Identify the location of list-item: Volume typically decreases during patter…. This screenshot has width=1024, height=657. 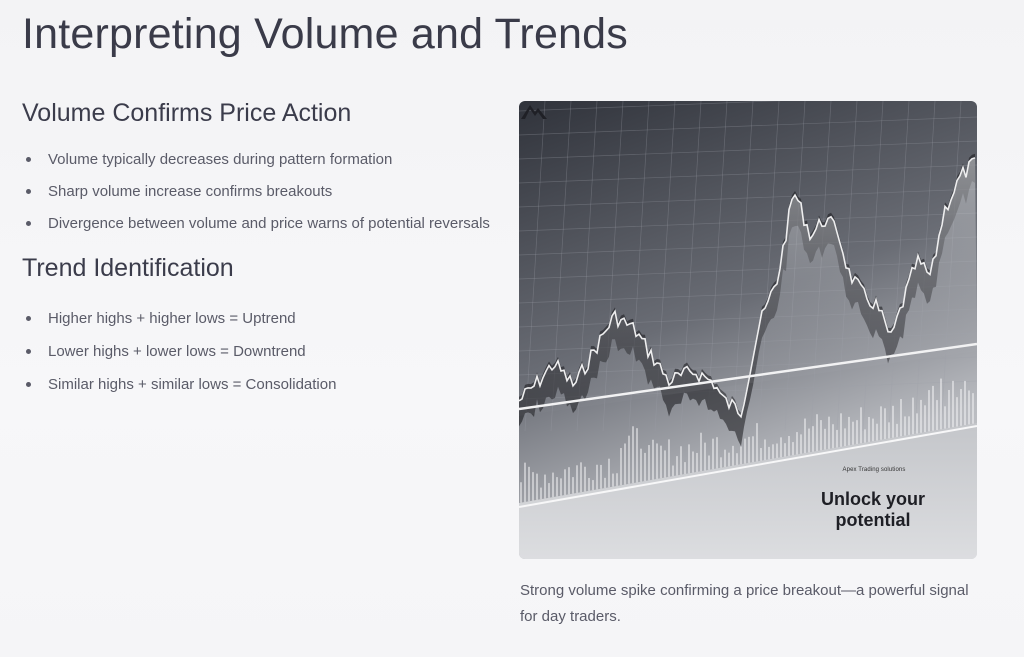
(257, 159).